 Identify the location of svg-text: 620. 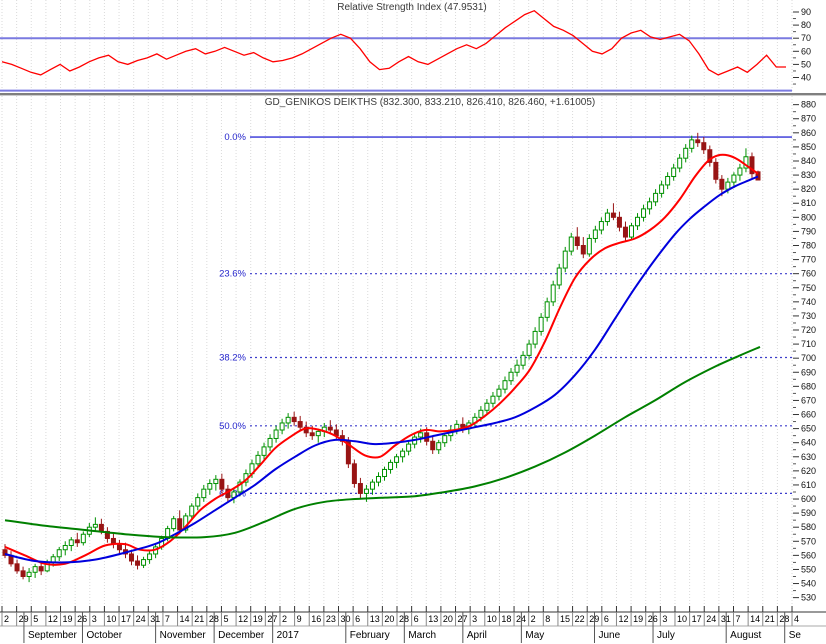
(808, 471).